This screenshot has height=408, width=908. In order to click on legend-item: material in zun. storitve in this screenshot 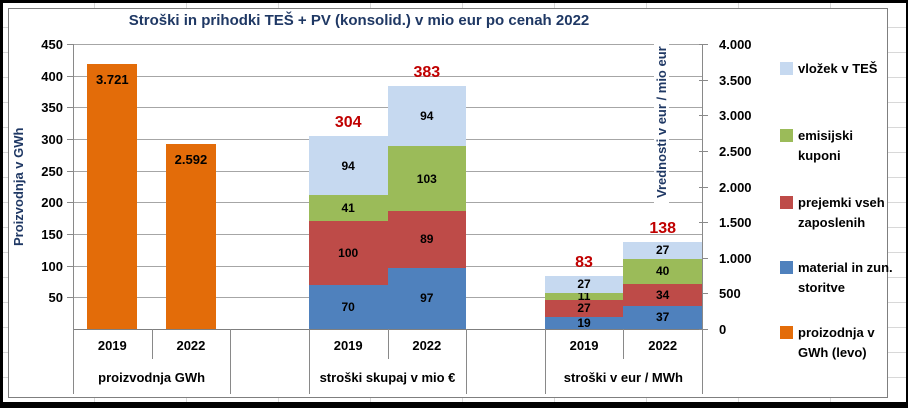, I will do `click(837, 278)`.